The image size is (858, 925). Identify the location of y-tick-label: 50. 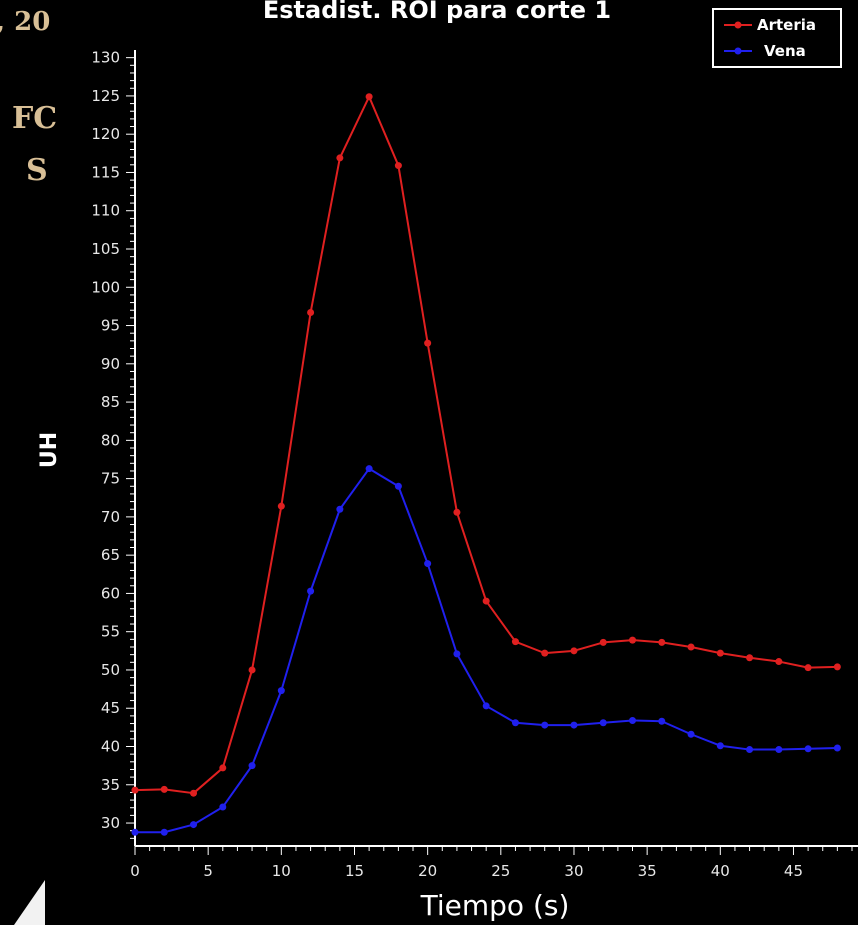
(110, 670).